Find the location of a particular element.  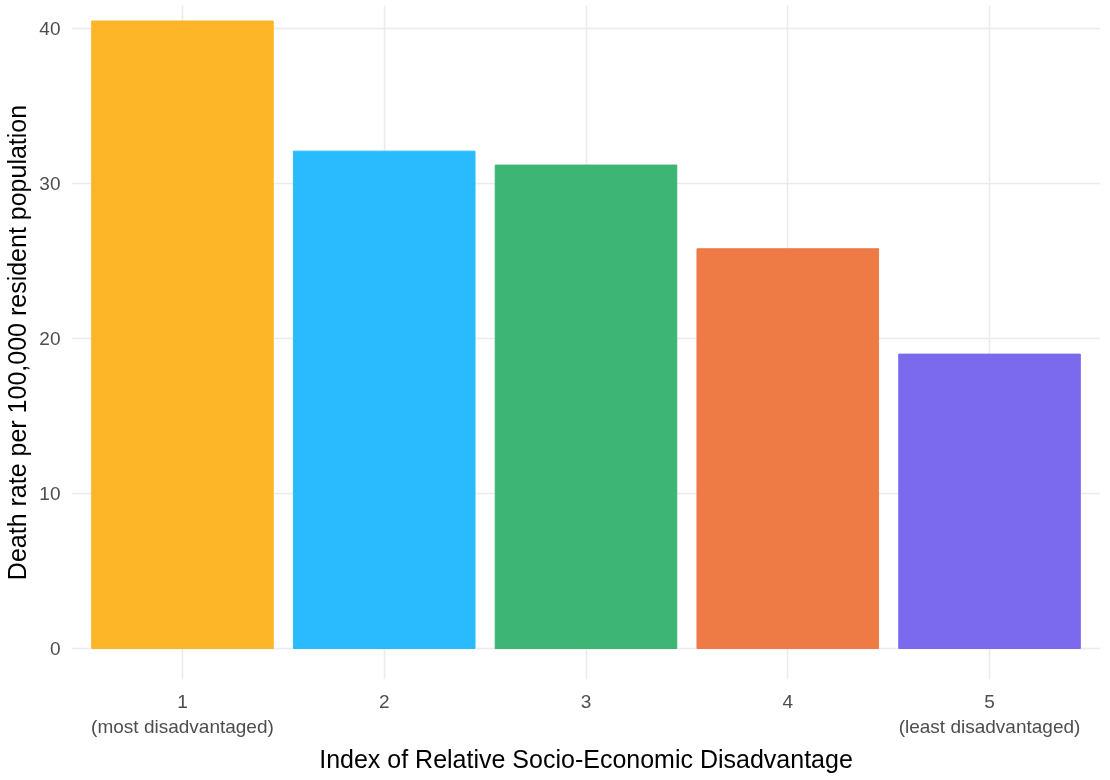

y-tick-label: 0 is located at coordinates (55, 649).